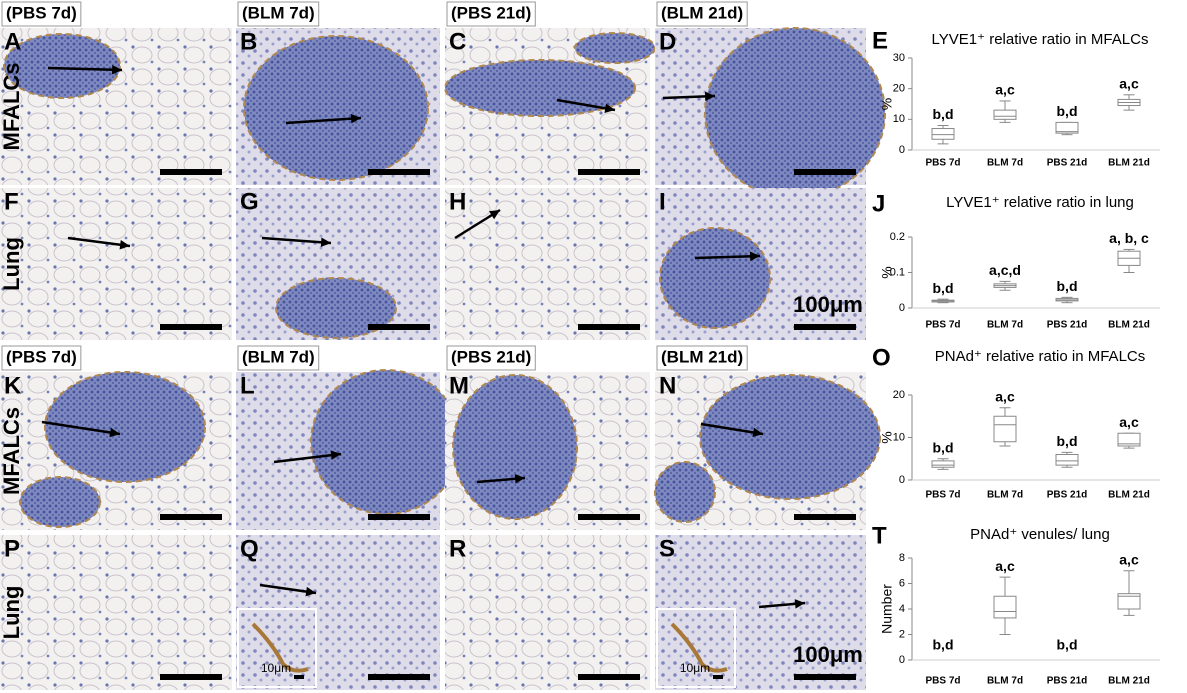  I want to click on inset-scale-label: 10μm, so click(695, 668).